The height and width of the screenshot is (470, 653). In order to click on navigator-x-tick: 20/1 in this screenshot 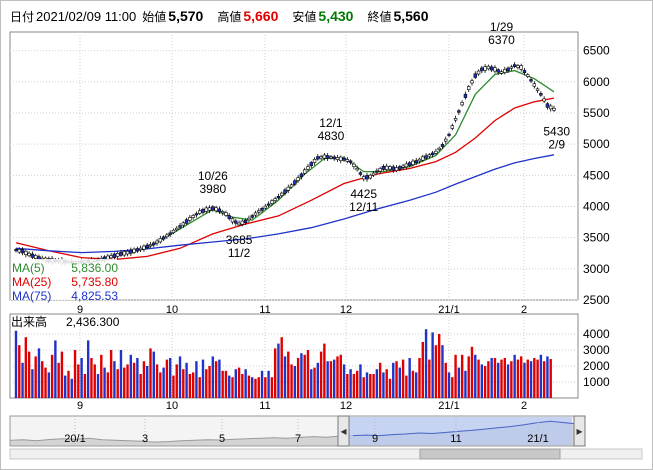, I will do `click(74, 439)`.